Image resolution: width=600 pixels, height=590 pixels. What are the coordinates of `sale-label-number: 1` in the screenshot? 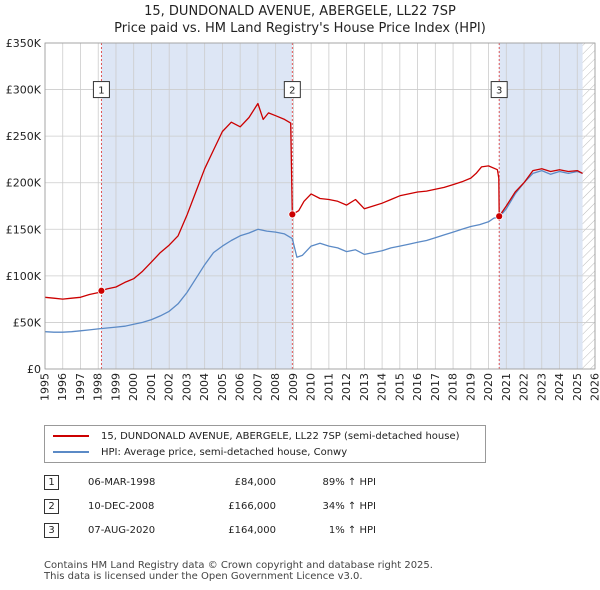 It's located at (101, 91).